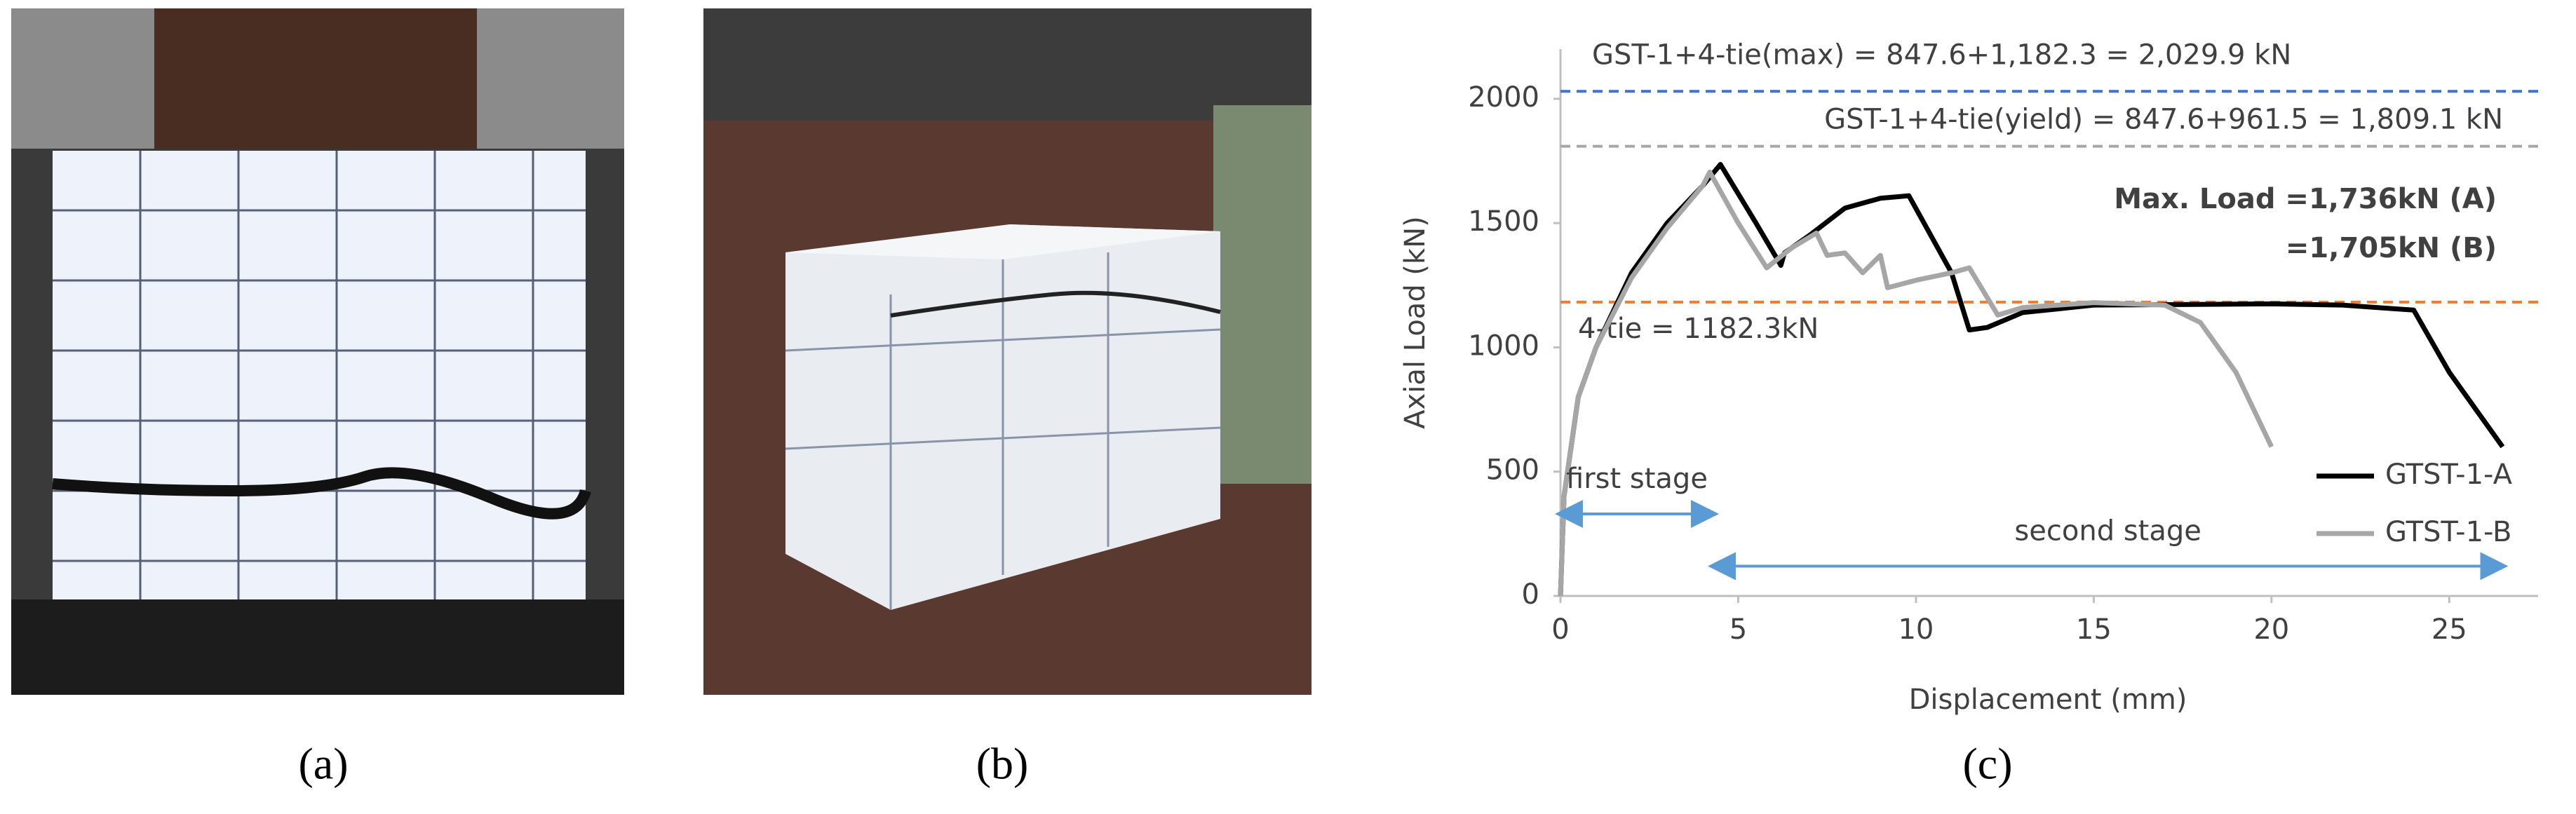  What do you see at coordinates (2107, 531) in the screenshot?
I see `stage-label: second stage` at bounding box center [2107, 531].